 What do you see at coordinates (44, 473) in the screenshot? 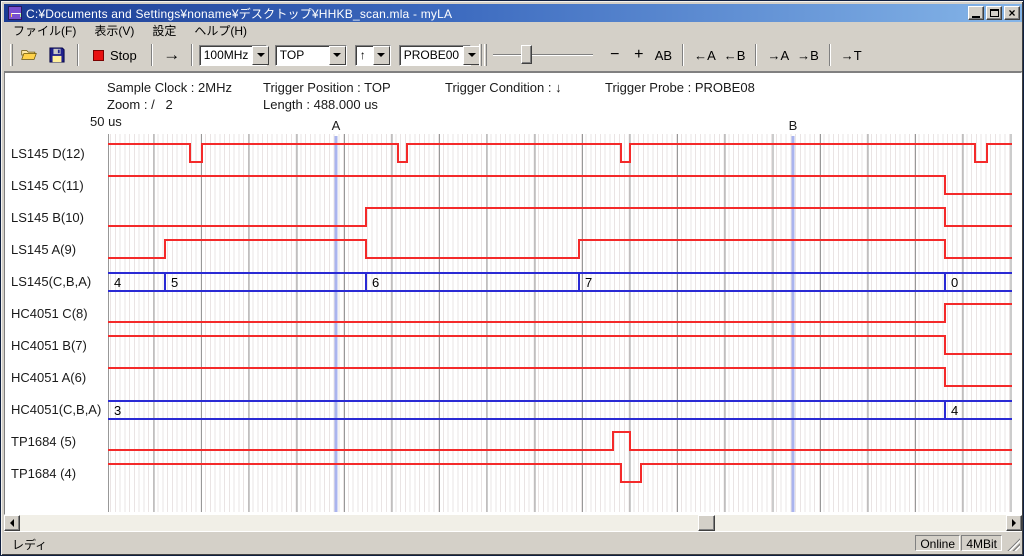
I see `signal-label: TP1684 (4)` at bounding box center [44, 473].